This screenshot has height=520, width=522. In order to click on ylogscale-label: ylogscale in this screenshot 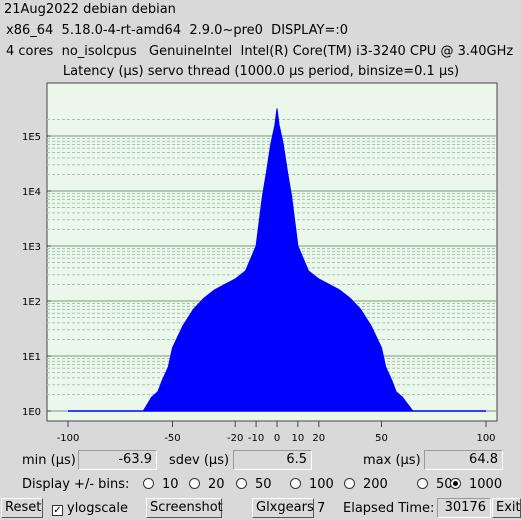, I will do `click(98, 508)`.